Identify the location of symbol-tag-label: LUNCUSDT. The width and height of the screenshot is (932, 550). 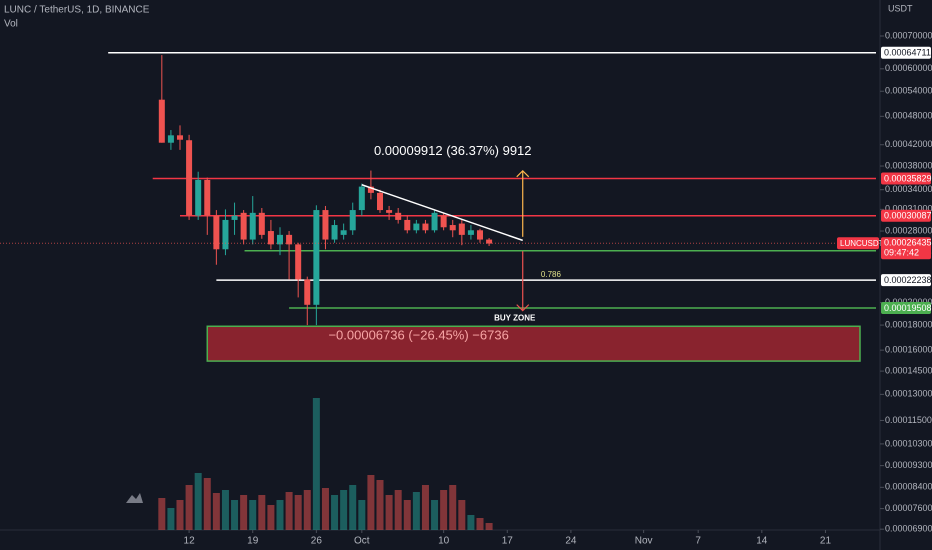
(862, 243).